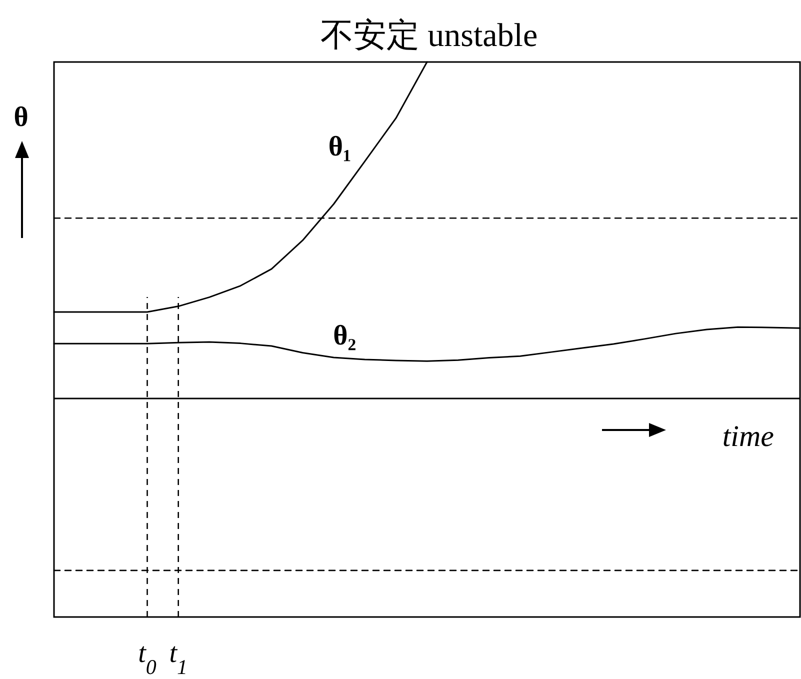 The width and height of the screenshot is (801, 679). What do you see at coordinates (748, 436) in the screenshot?
I see `x-axis-title: time` at bounding box center [748, 436].